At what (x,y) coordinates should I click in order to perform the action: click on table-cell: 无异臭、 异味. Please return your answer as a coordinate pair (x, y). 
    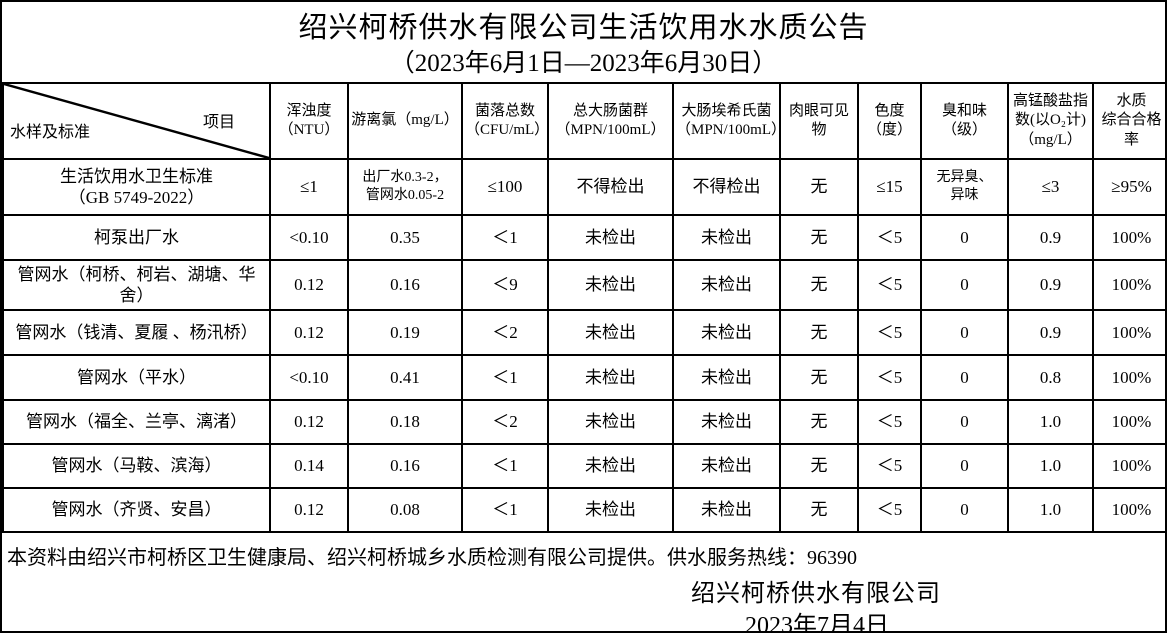
    Looking at the image, I should click on (964, 187).